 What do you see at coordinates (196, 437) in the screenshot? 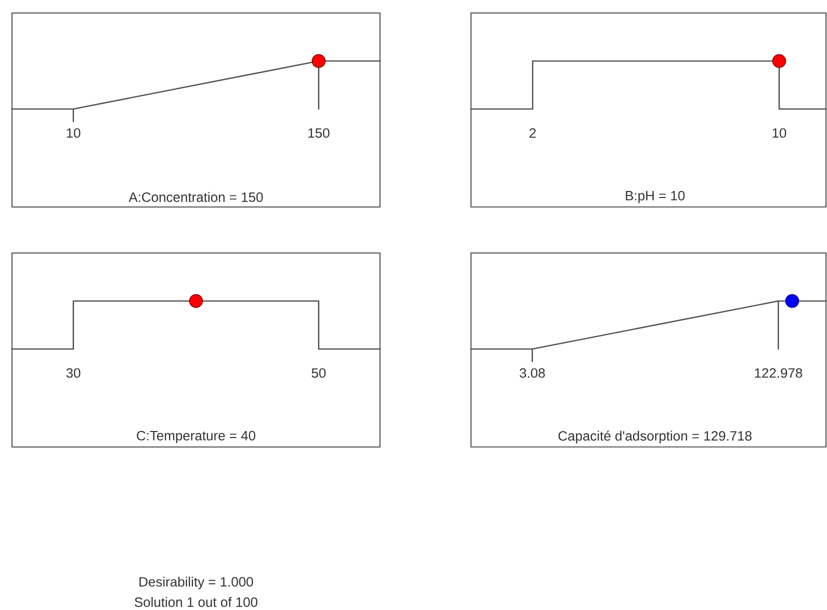
I see `x-axis-title: C:Temperature = 40` at bounding box center [196, 437].